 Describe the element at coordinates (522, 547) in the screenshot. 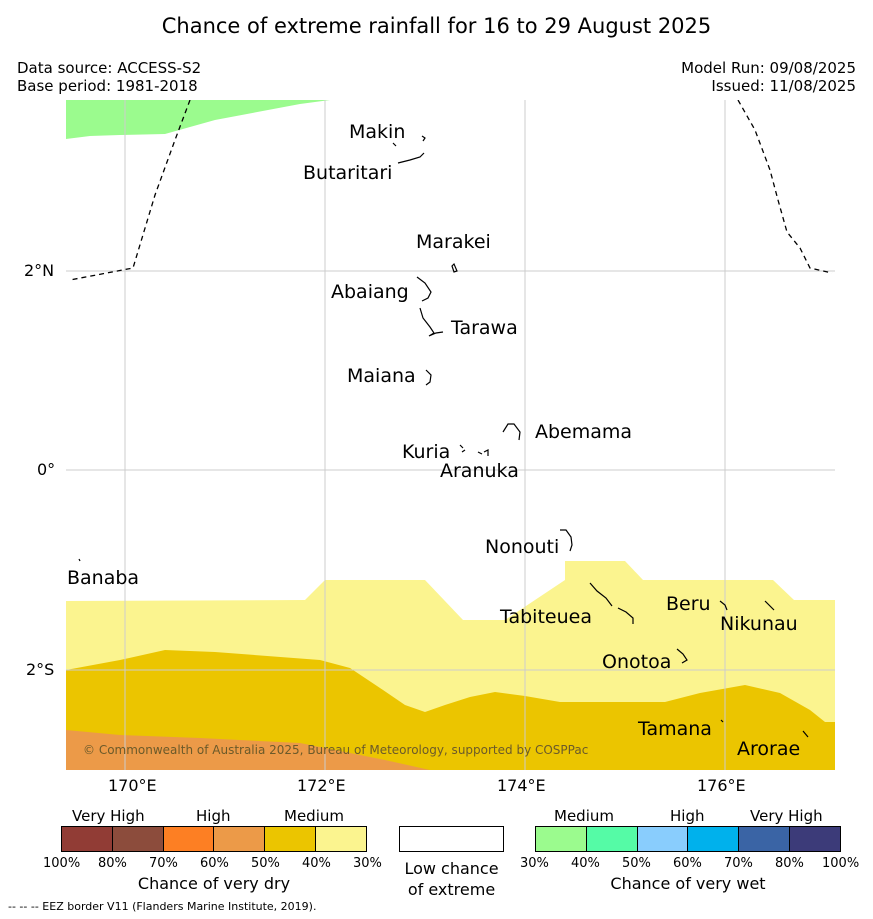

I see `place-label-nonouti: Nonouti` at that location.